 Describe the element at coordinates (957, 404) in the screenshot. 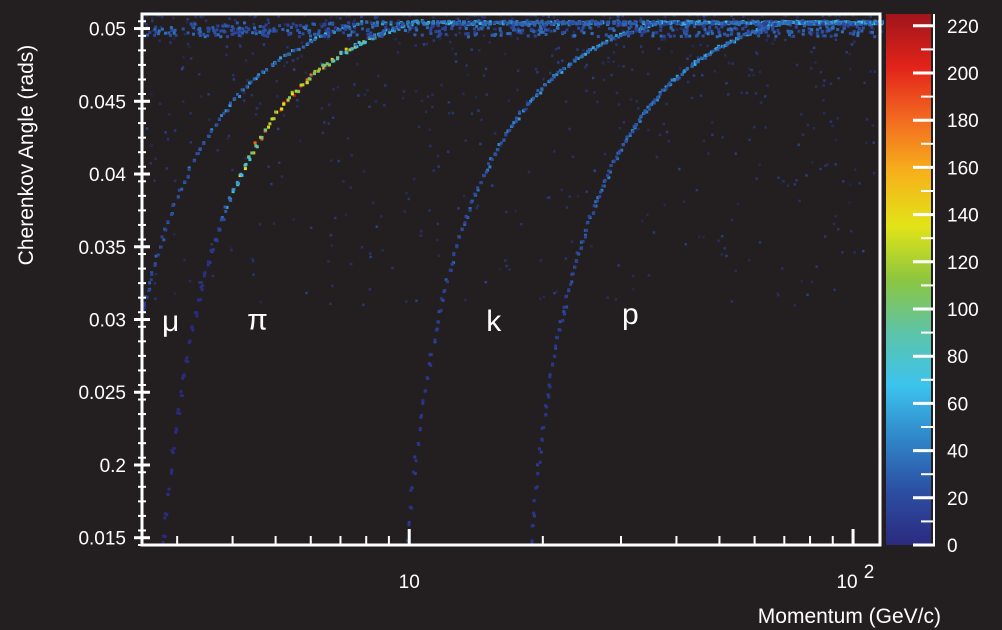

I see `colorbar-tick-label: 60` at that location.